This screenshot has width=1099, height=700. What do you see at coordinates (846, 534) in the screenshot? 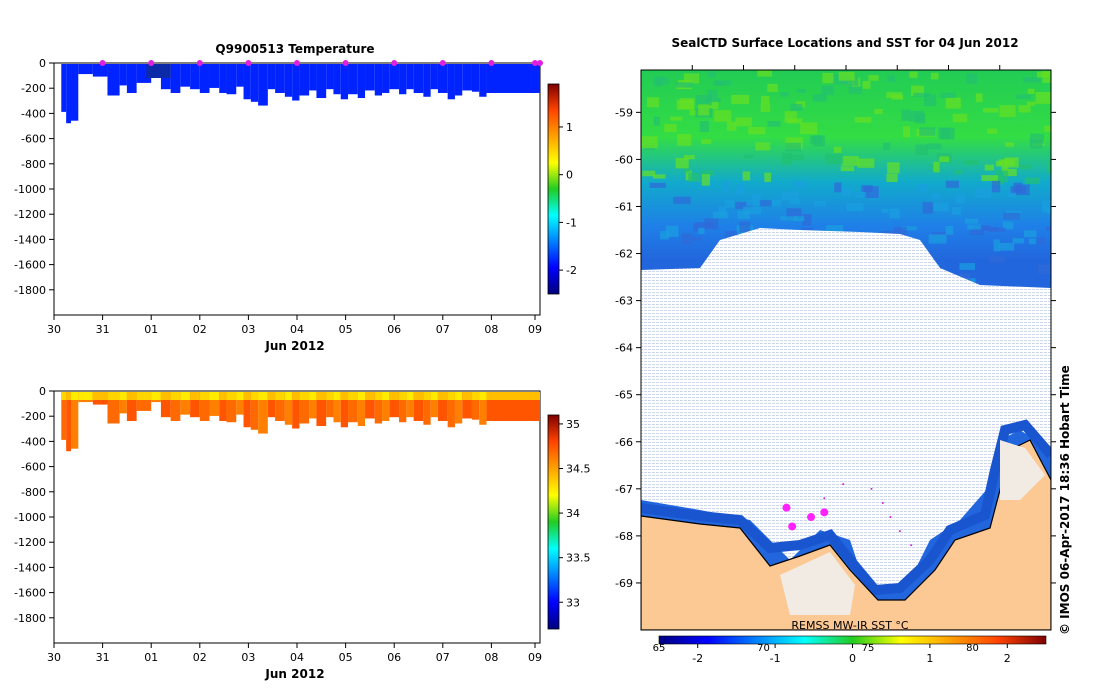
I see `antarctic-land` at bounding box center [846, 534].